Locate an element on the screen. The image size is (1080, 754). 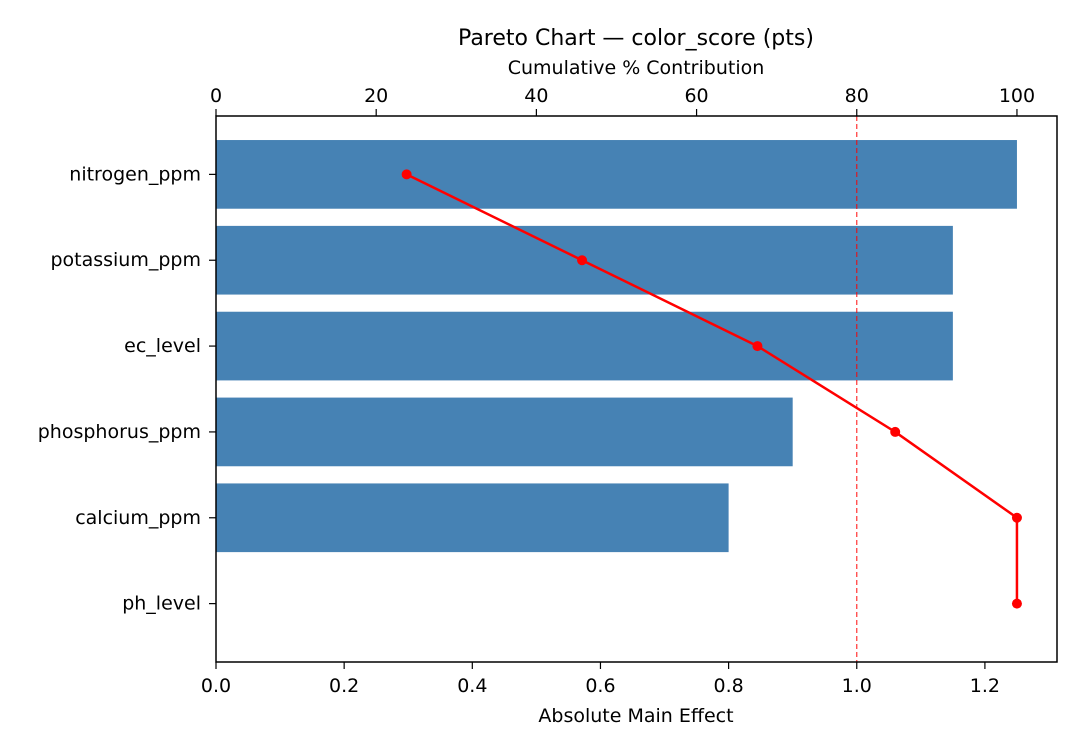
category-label: nitrogen_ppm is located at coordinates (135, 174).